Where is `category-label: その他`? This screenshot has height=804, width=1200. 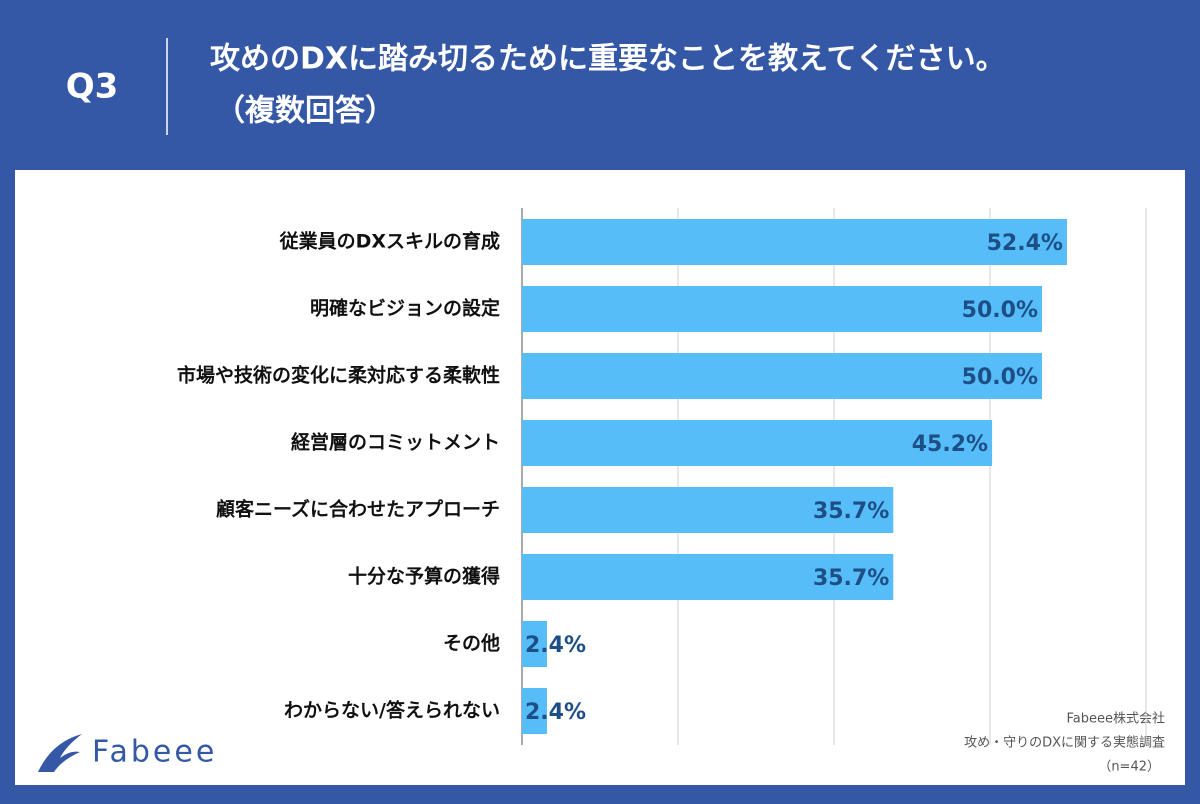
category-label: その他 is located at coordinates (471, 643).